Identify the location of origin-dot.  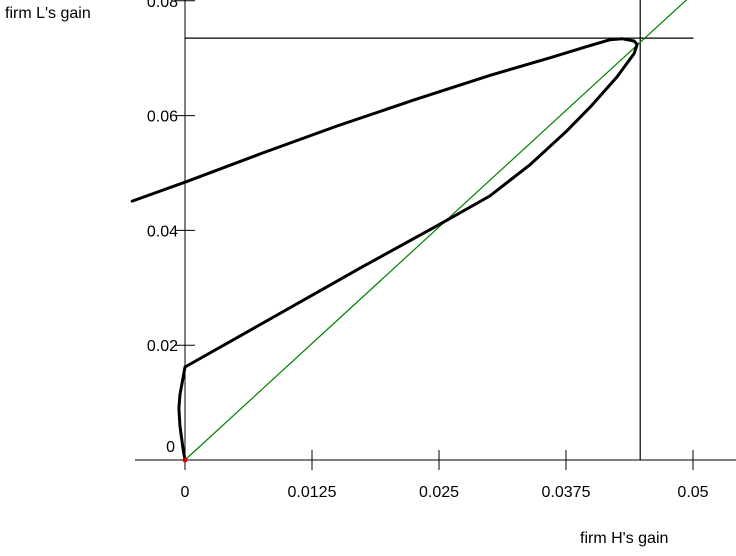
(185, 460).